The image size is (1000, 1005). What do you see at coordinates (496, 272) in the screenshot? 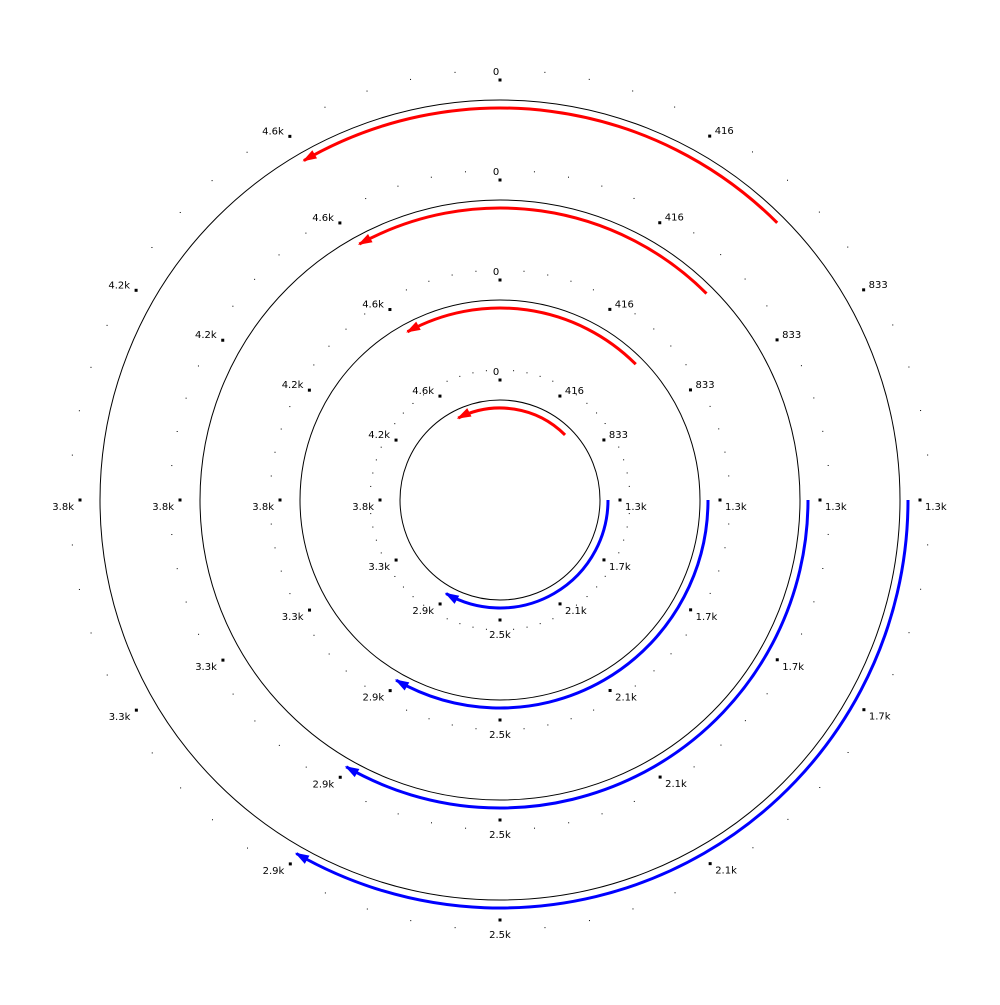
I see `tick-label: 0` at bounding box center [496, 272].